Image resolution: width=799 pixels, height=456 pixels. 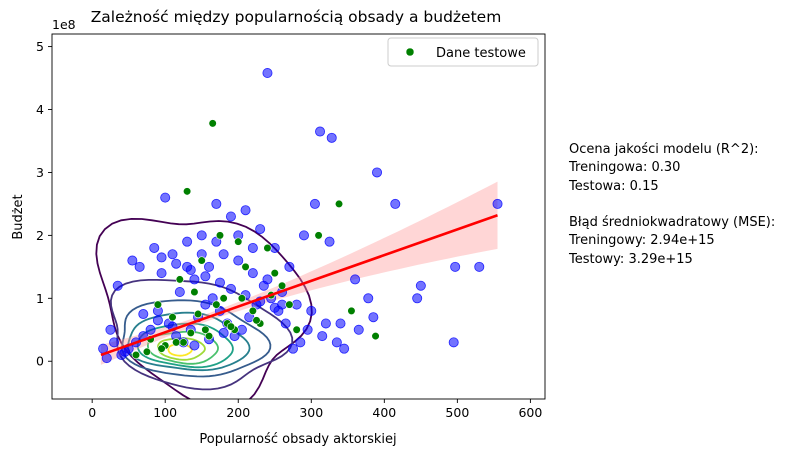 What do you see at coordinates (410, 52) in the screenshot?
I see `legend-marker-test` at bounding box center [410, 52].